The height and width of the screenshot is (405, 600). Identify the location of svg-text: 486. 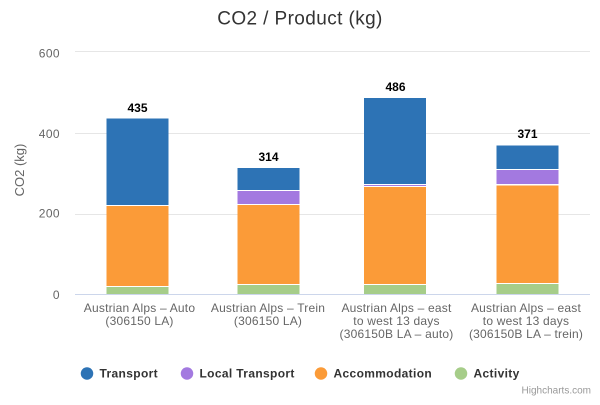
(395, 87).